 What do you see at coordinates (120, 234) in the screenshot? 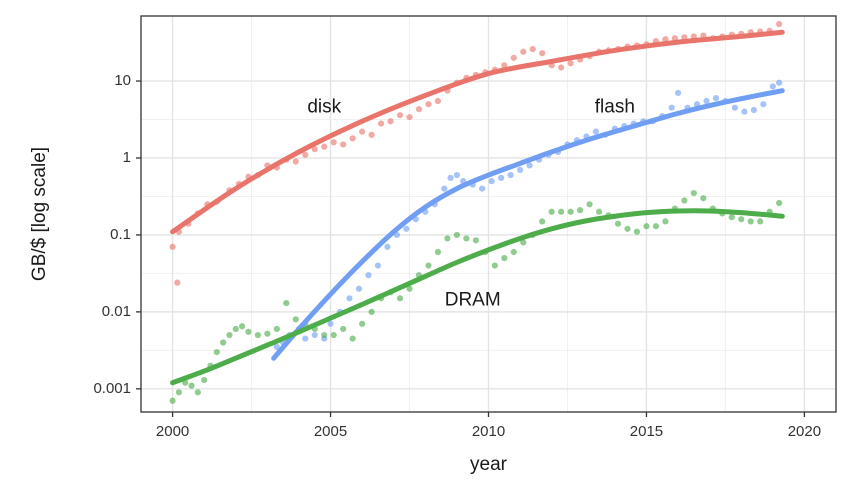
I see `y-tick-label: 0.1` at bounding box center [120, 234].